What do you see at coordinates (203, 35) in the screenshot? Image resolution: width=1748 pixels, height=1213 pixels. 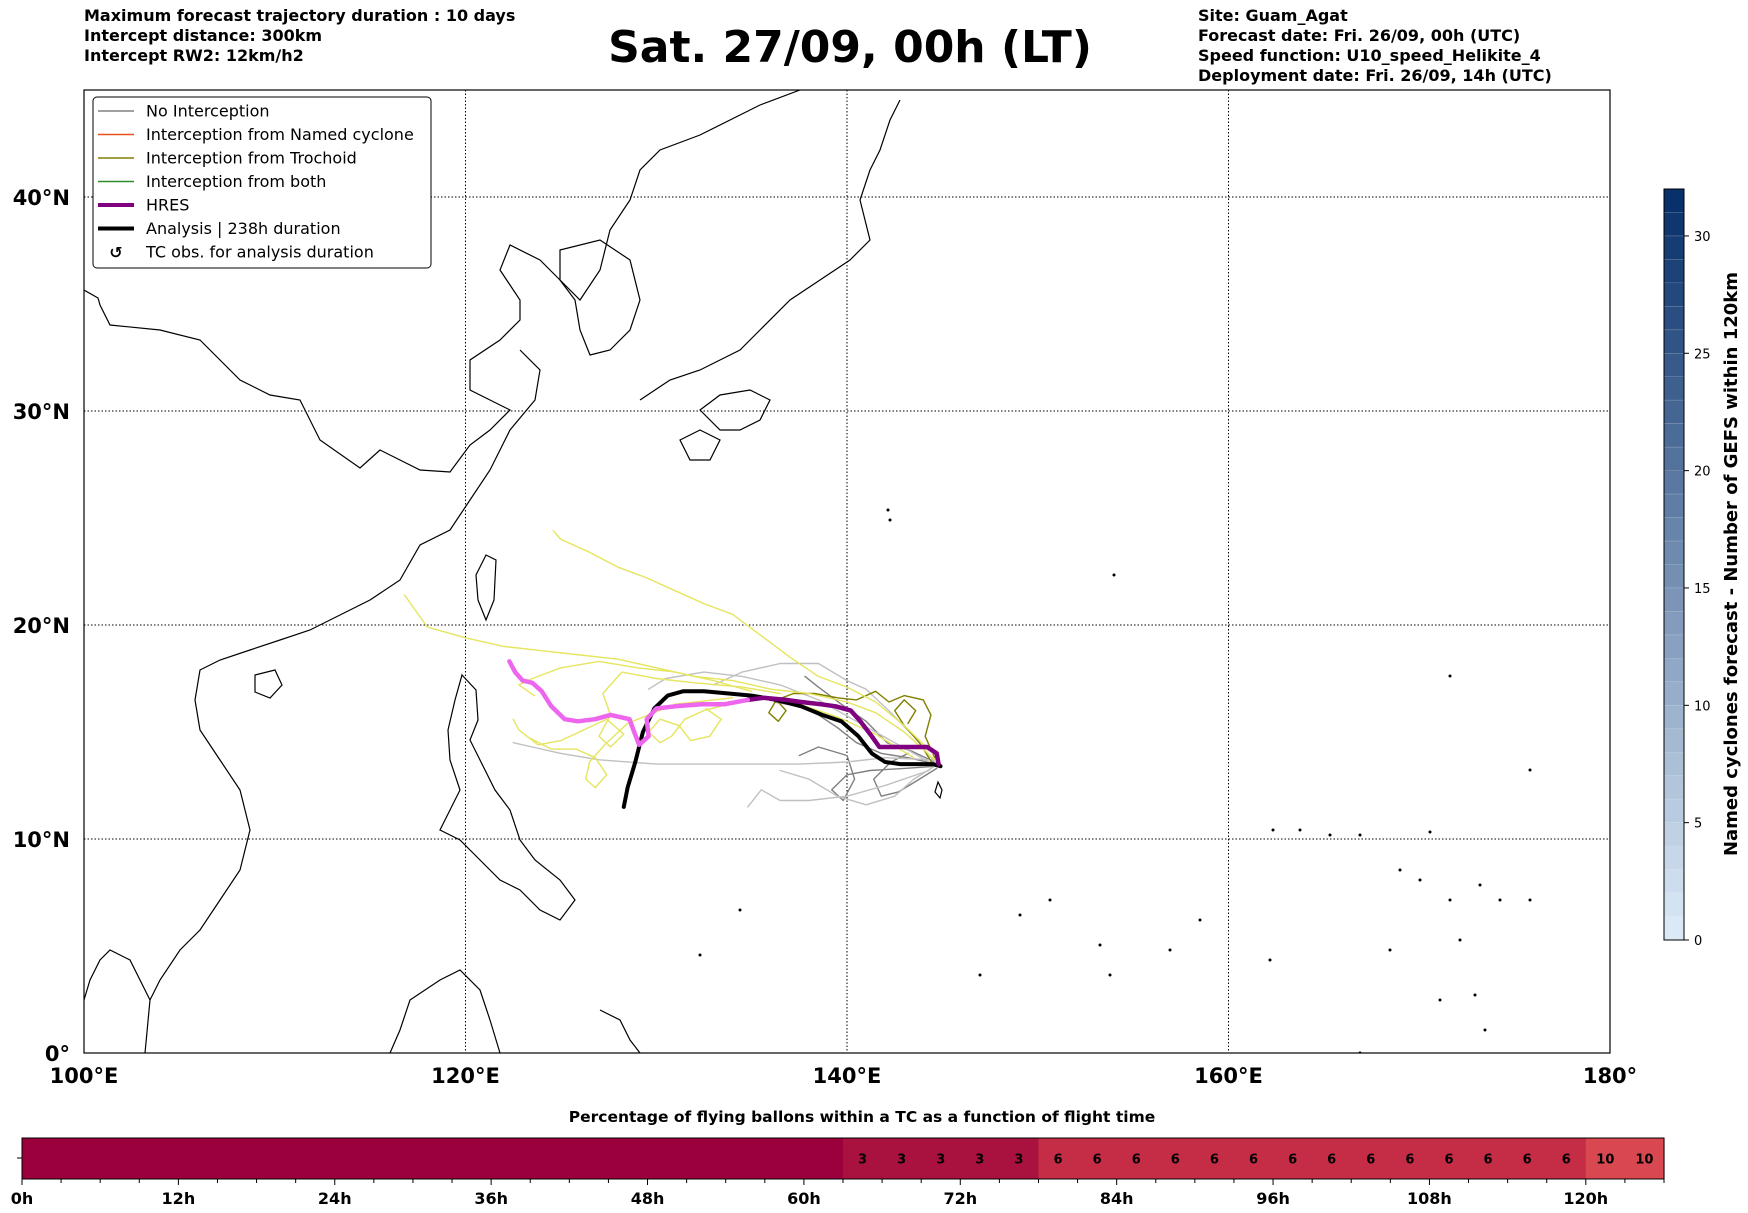 I see `intercept-distance-text: Intercept distance: 300km` at bounding box center [203, 35].